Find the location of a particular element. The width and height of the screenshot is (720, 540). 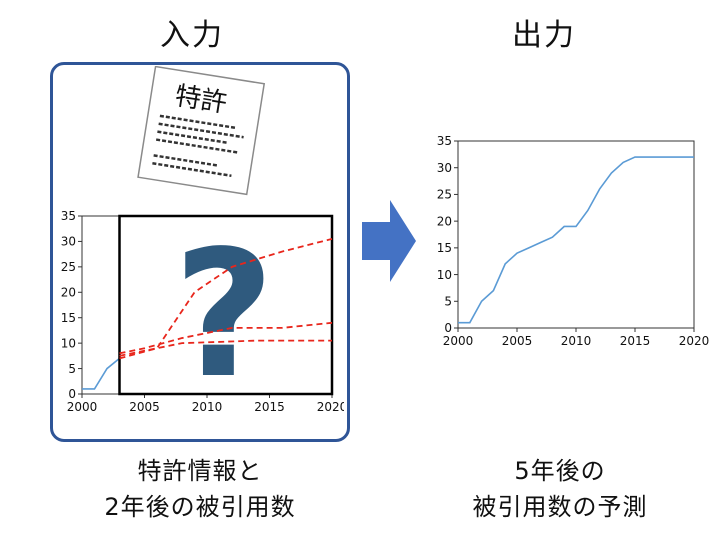

input-caption-line2: 2年後の被引用数 is located at coordinates (200, 507).